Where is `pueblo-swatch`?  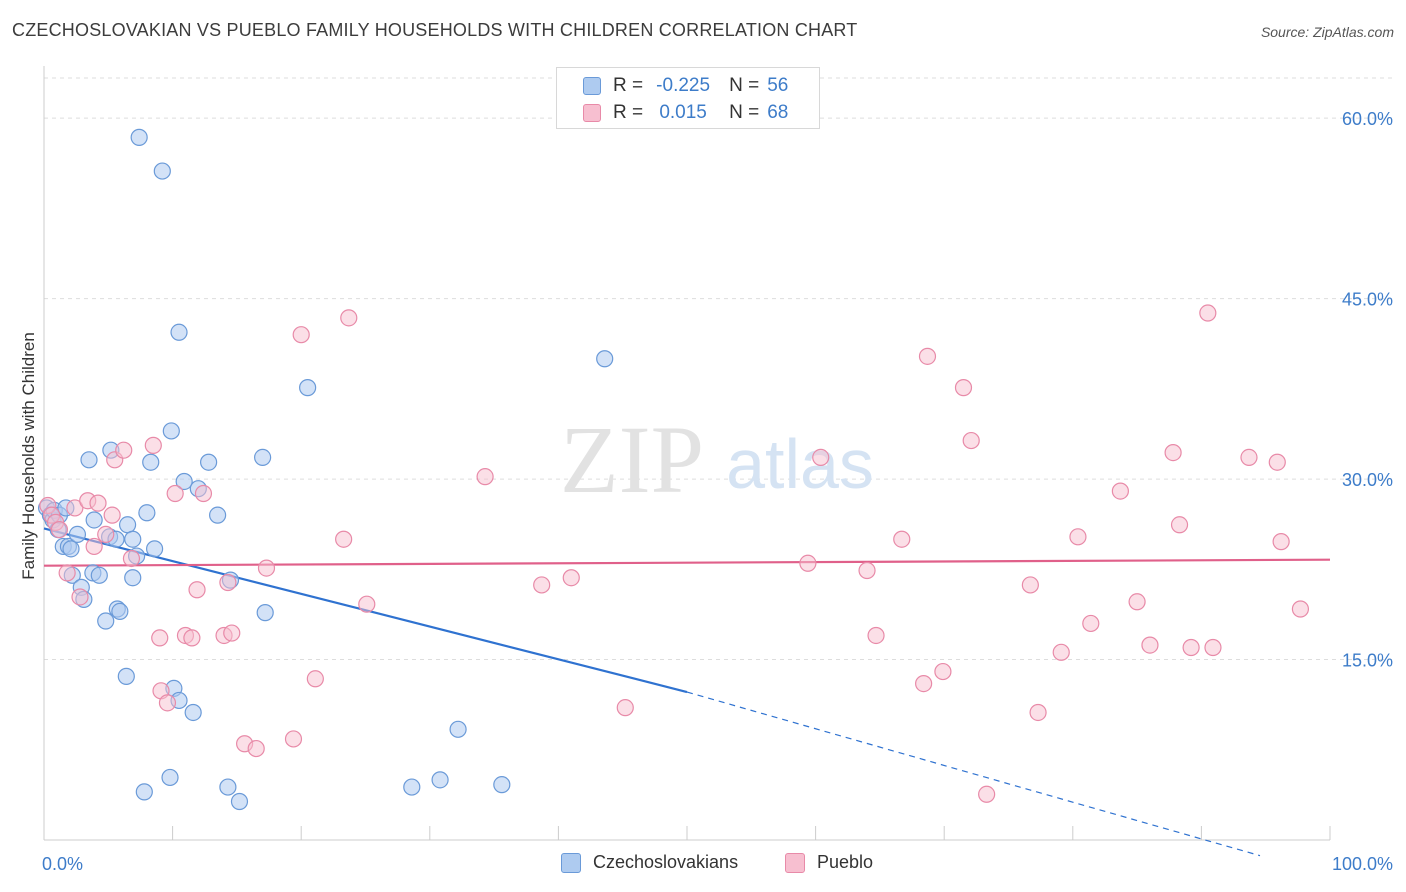
pueblo-swatch is located at coordinates (592, 113).